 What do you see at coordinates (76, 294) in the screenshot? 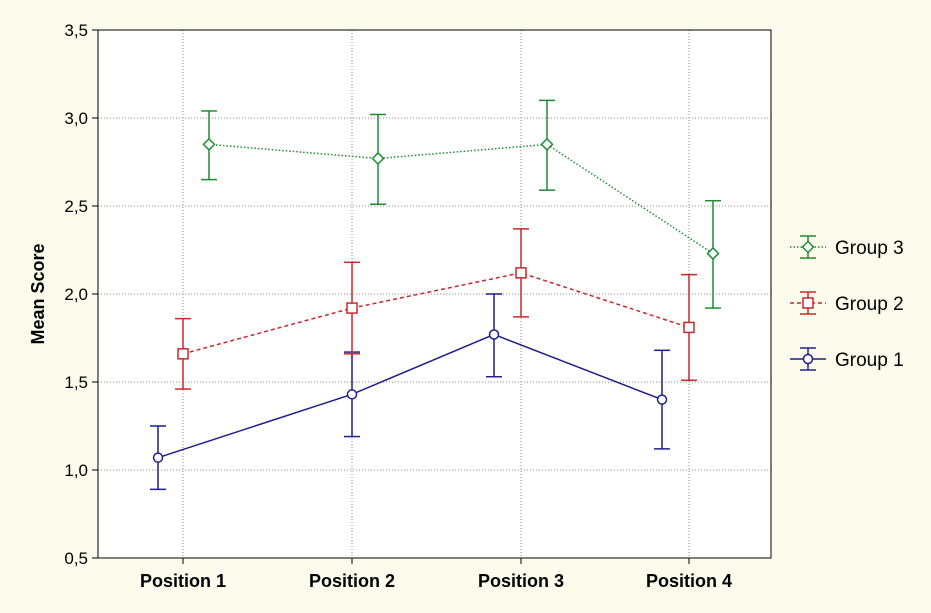
I see `y-tick-label: 2,0` at bounding box center [76, 294].